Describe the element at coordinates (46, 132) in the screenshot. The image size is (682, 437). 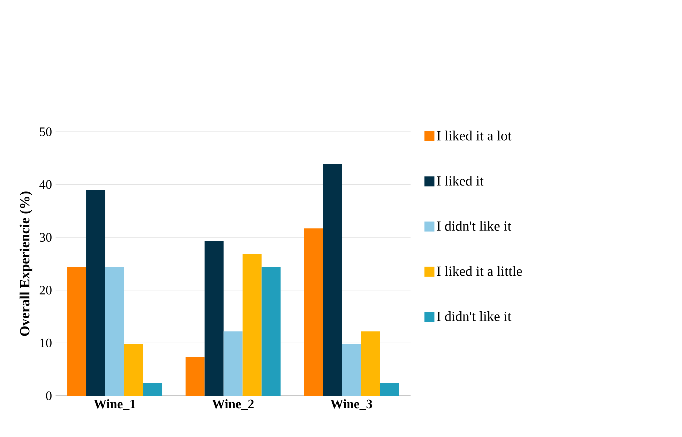
I see `y-tick-label: 50` at that location.